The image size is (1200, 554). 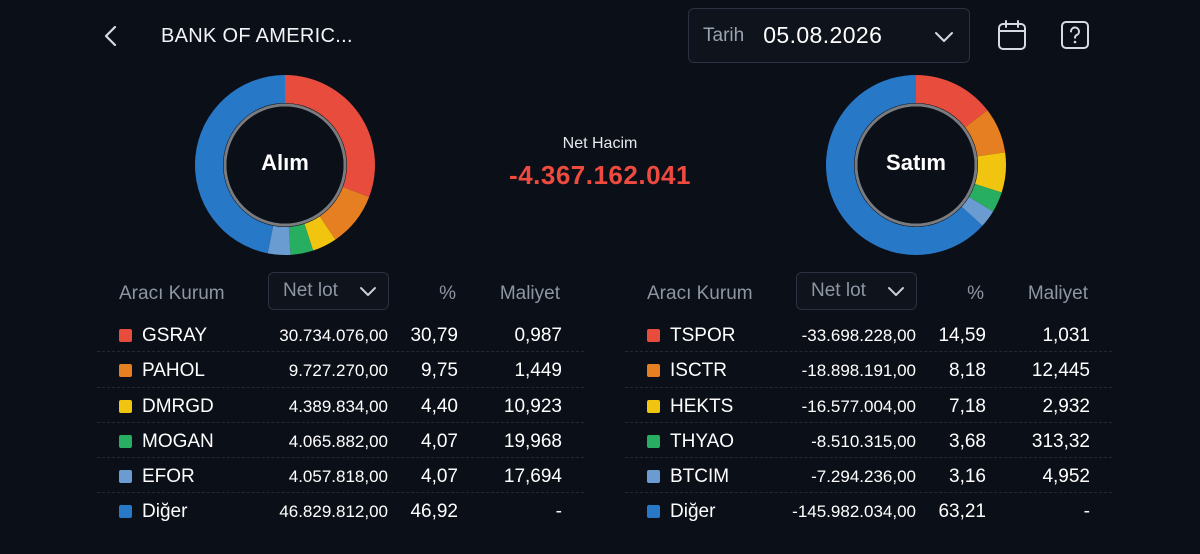 I want to click on net-volume-value: -4.367.162.041, so click(x=600, y=175).